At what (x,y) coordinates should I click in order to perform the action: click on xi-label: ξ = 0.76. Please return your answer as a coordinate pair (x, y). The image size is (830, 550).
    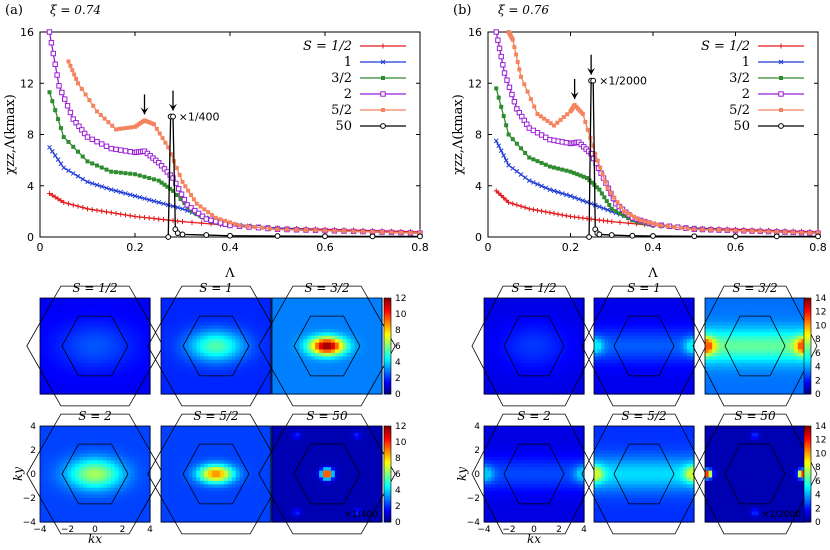
    Looking at the image, I should click on (523, 10).